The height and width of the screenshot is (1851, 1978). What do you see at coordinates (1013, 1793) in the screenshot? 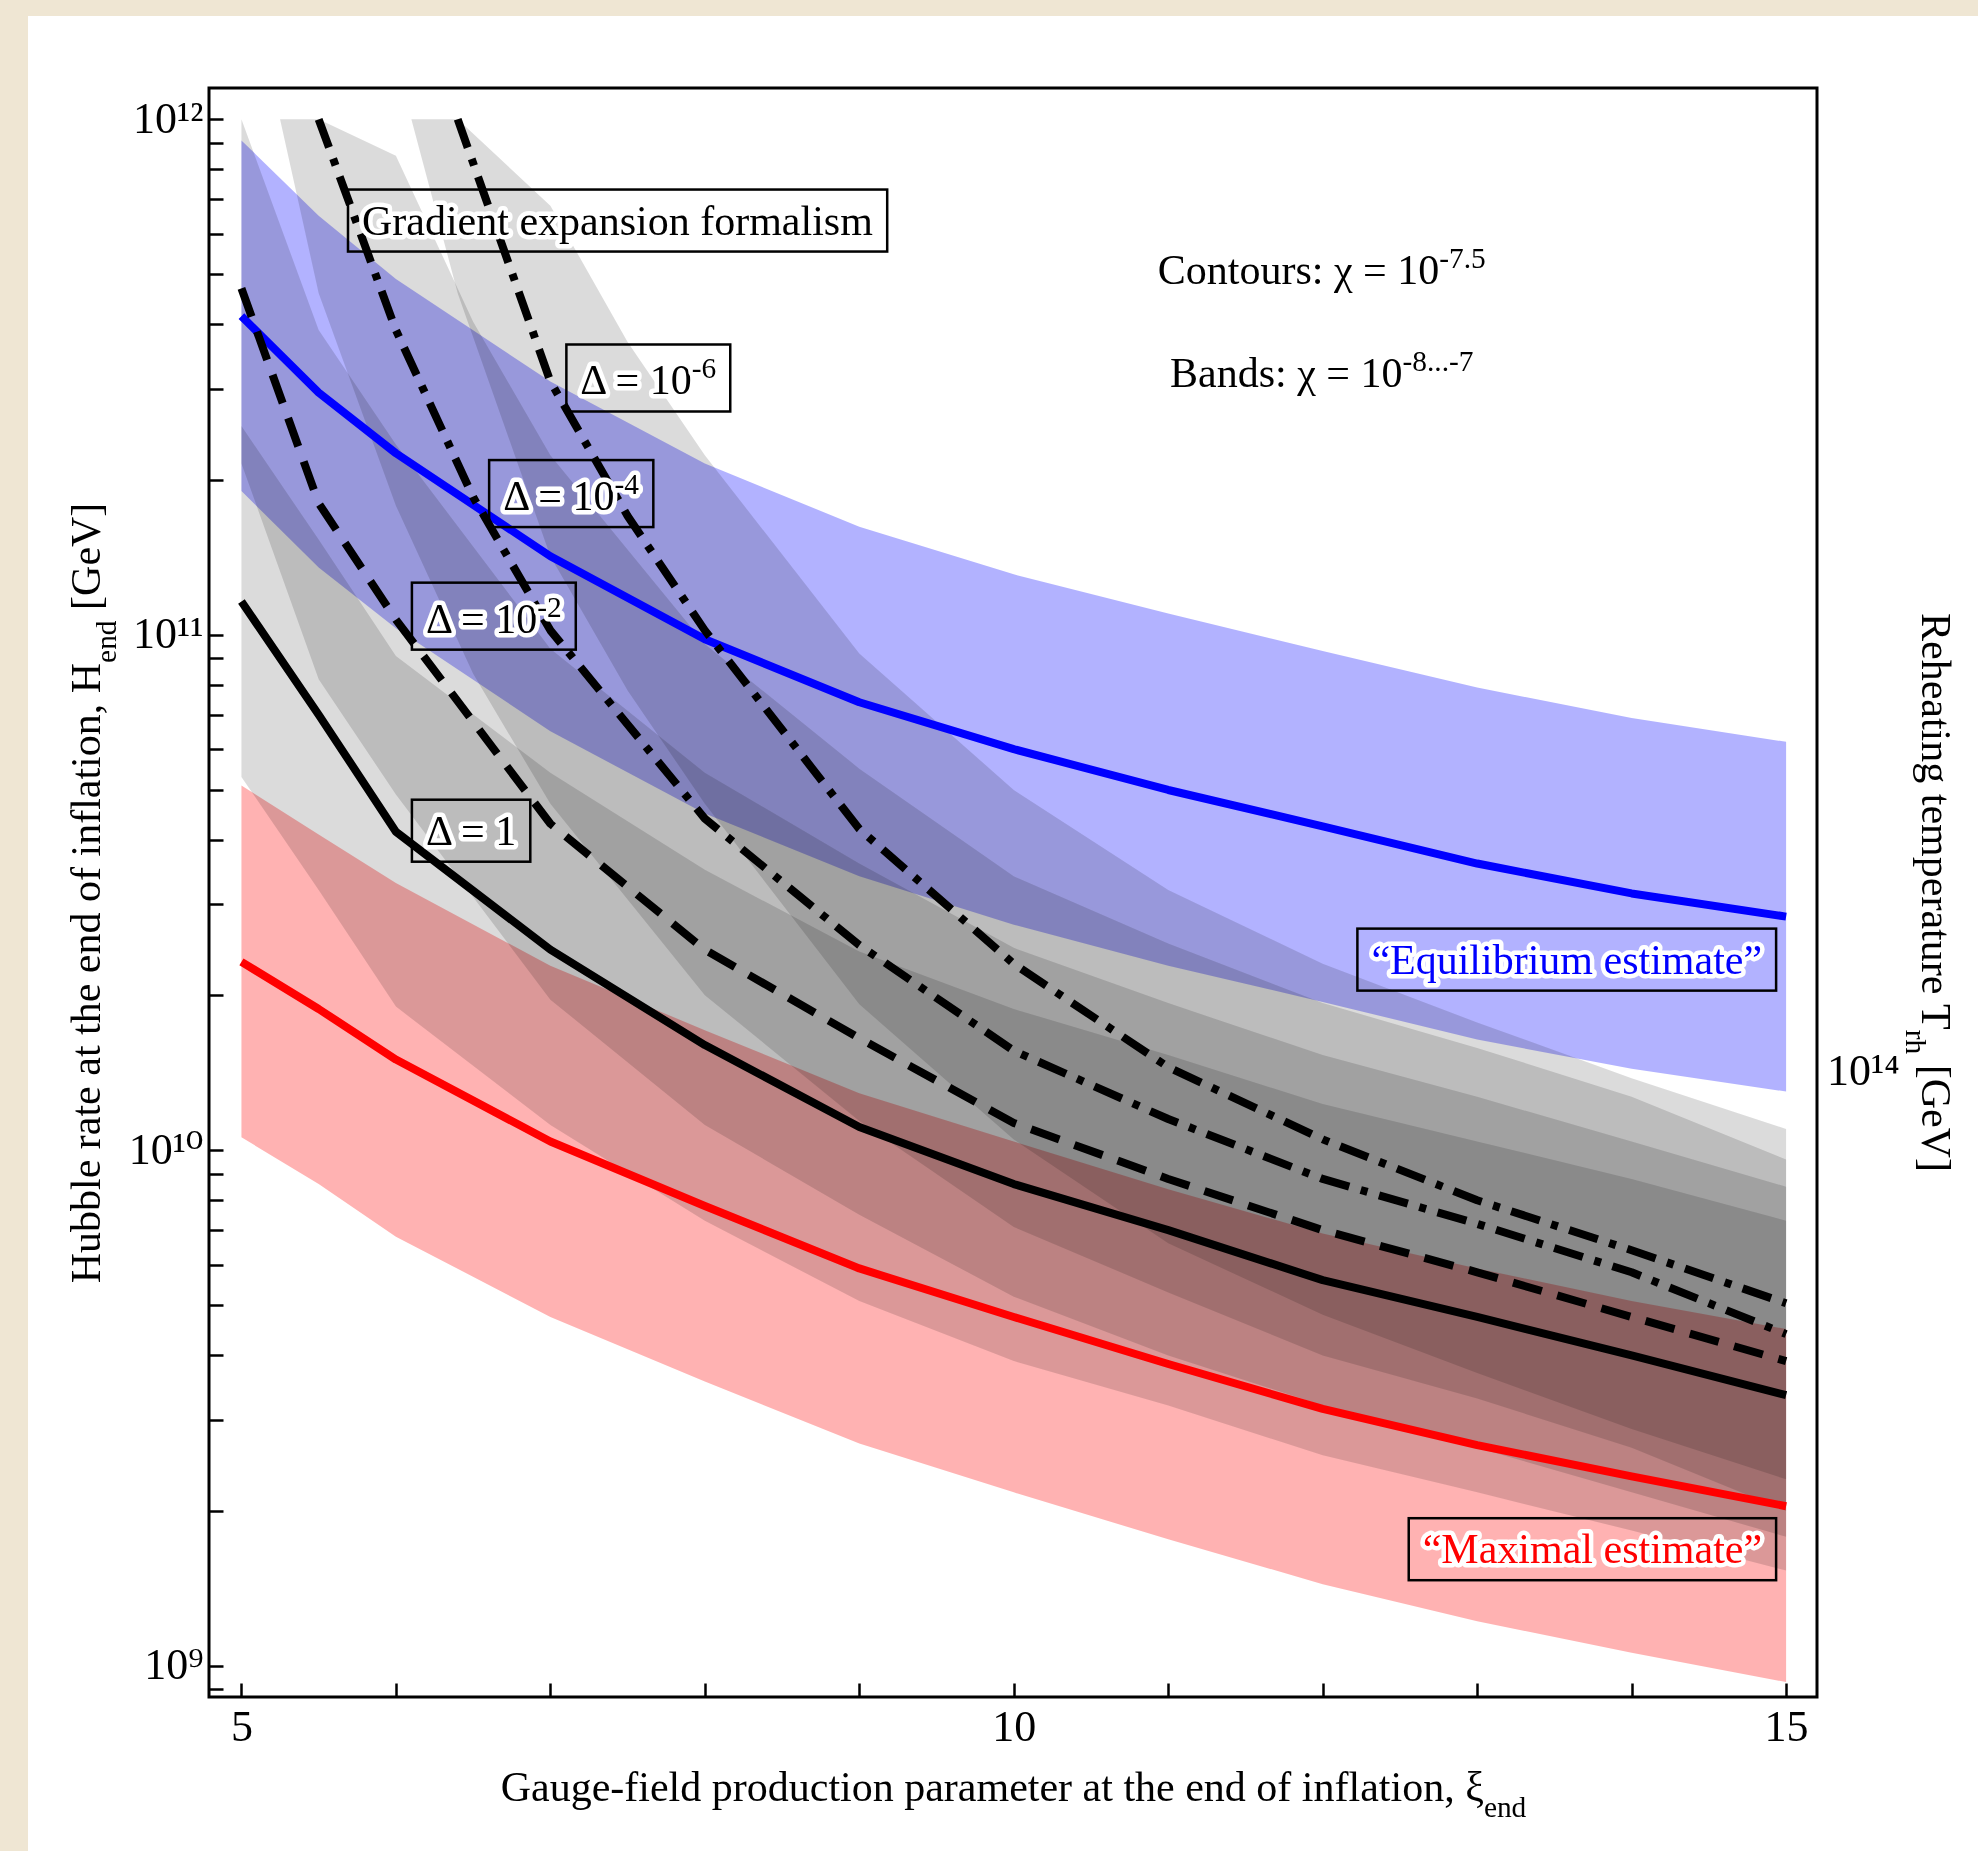
I see `x-axis-title: Gauge-field production parameter at the end of inflation, ξ$_{end}$` at bounding box center [1013, 1793].